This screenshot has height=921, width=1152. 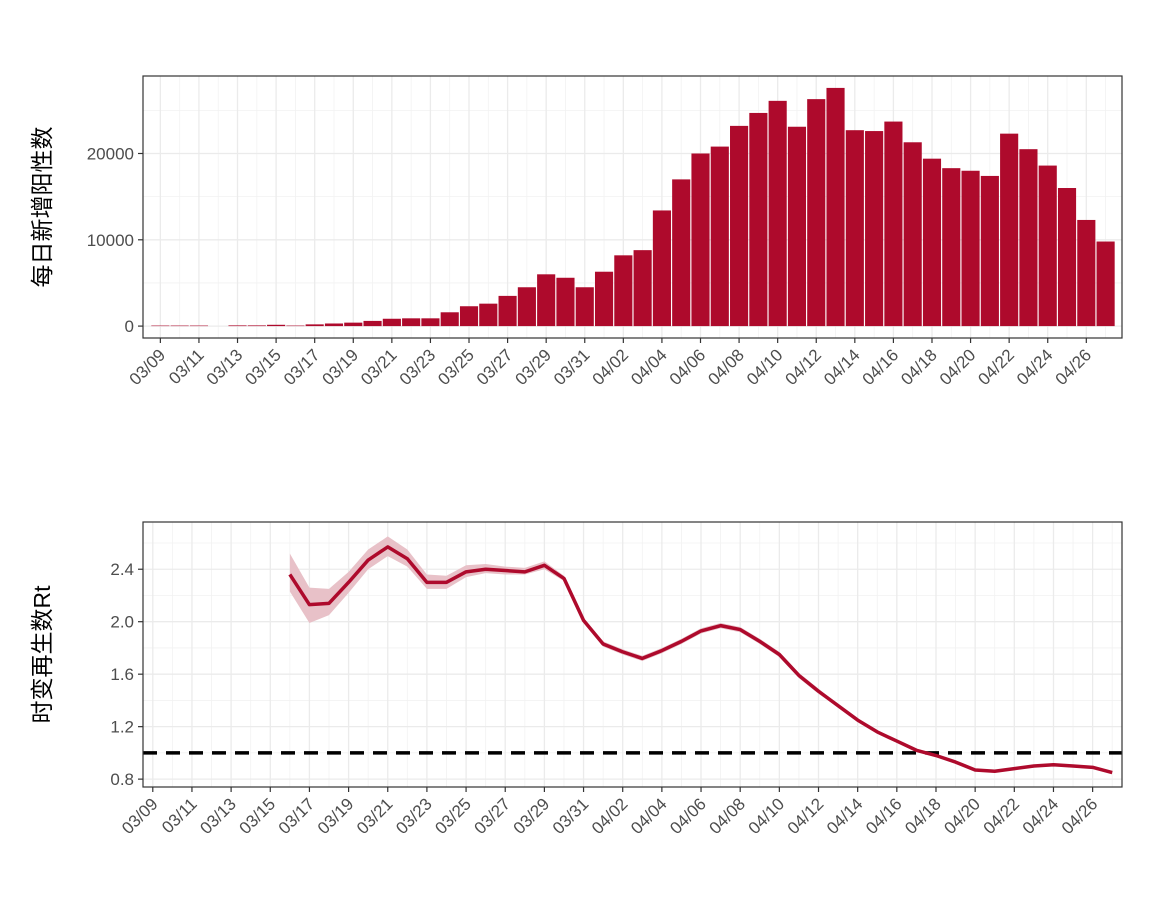 What do you see at coordinates (42, 654) in the screenshot?
I see `y-axis-title: 时变再生数Rt` at bounding box center [42, 654].